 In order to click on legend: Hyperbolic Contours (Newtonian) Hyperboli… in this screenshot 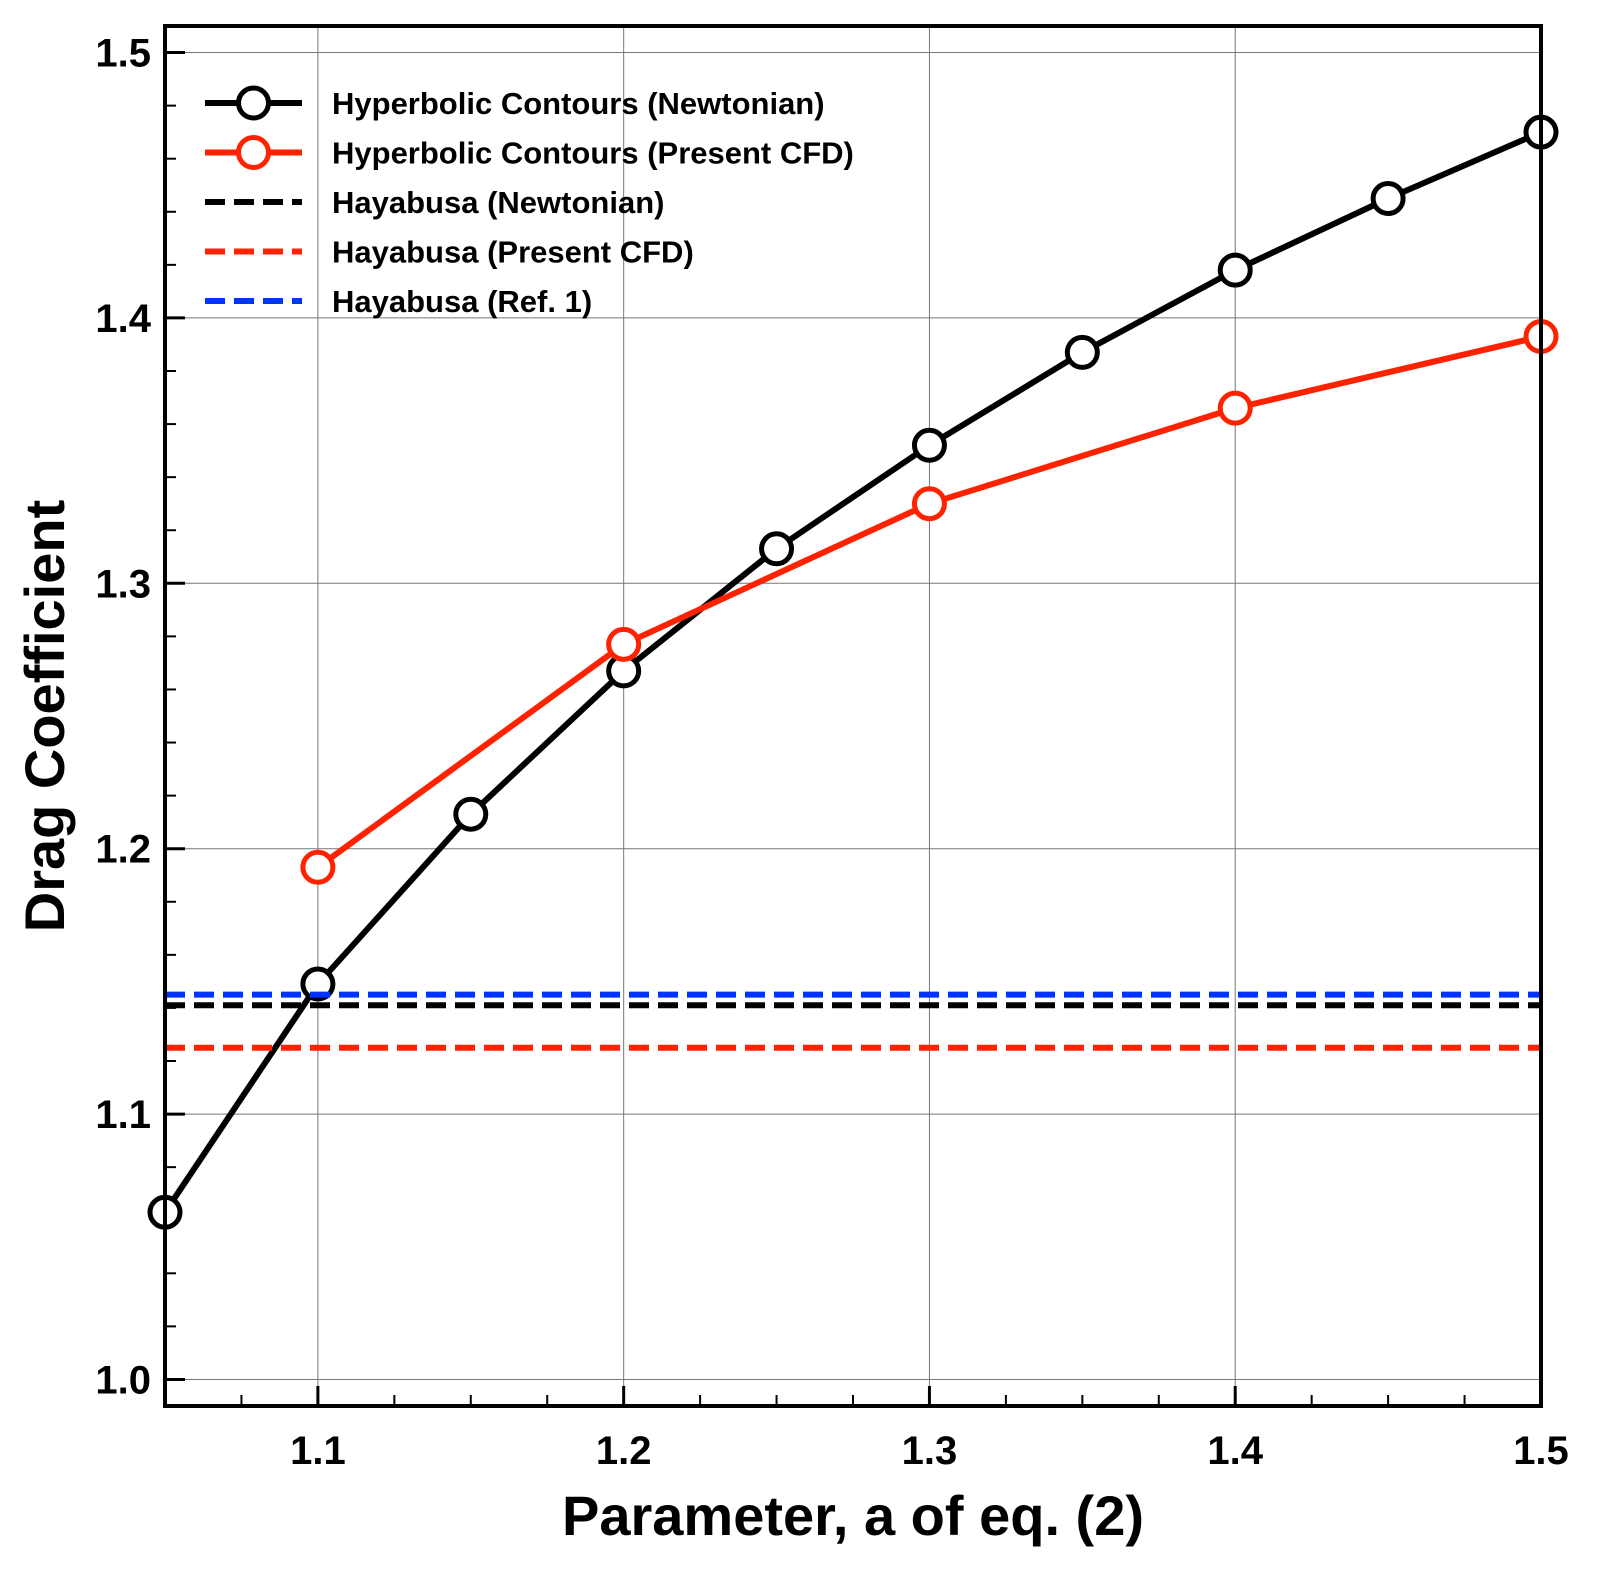, I will do `click(529, 202)`.